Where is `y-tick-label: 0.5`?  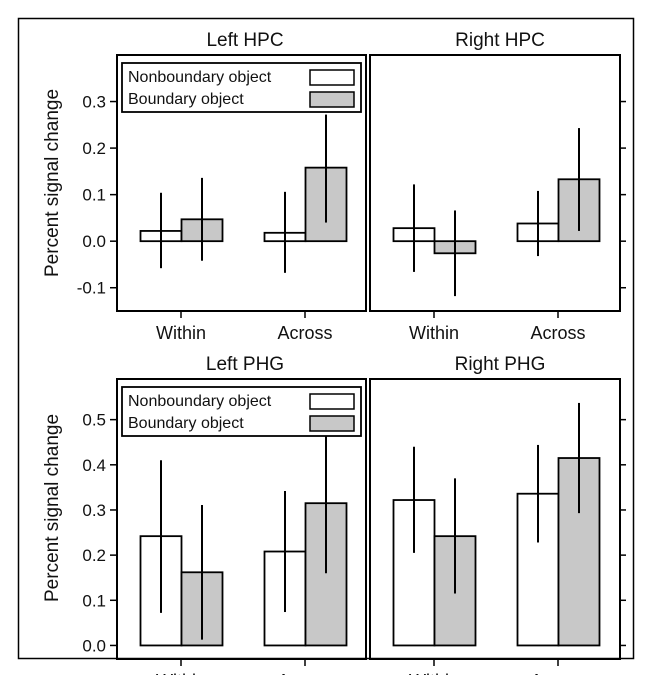
y-tick-label: 0.5 is located at coordinates (94, 420).